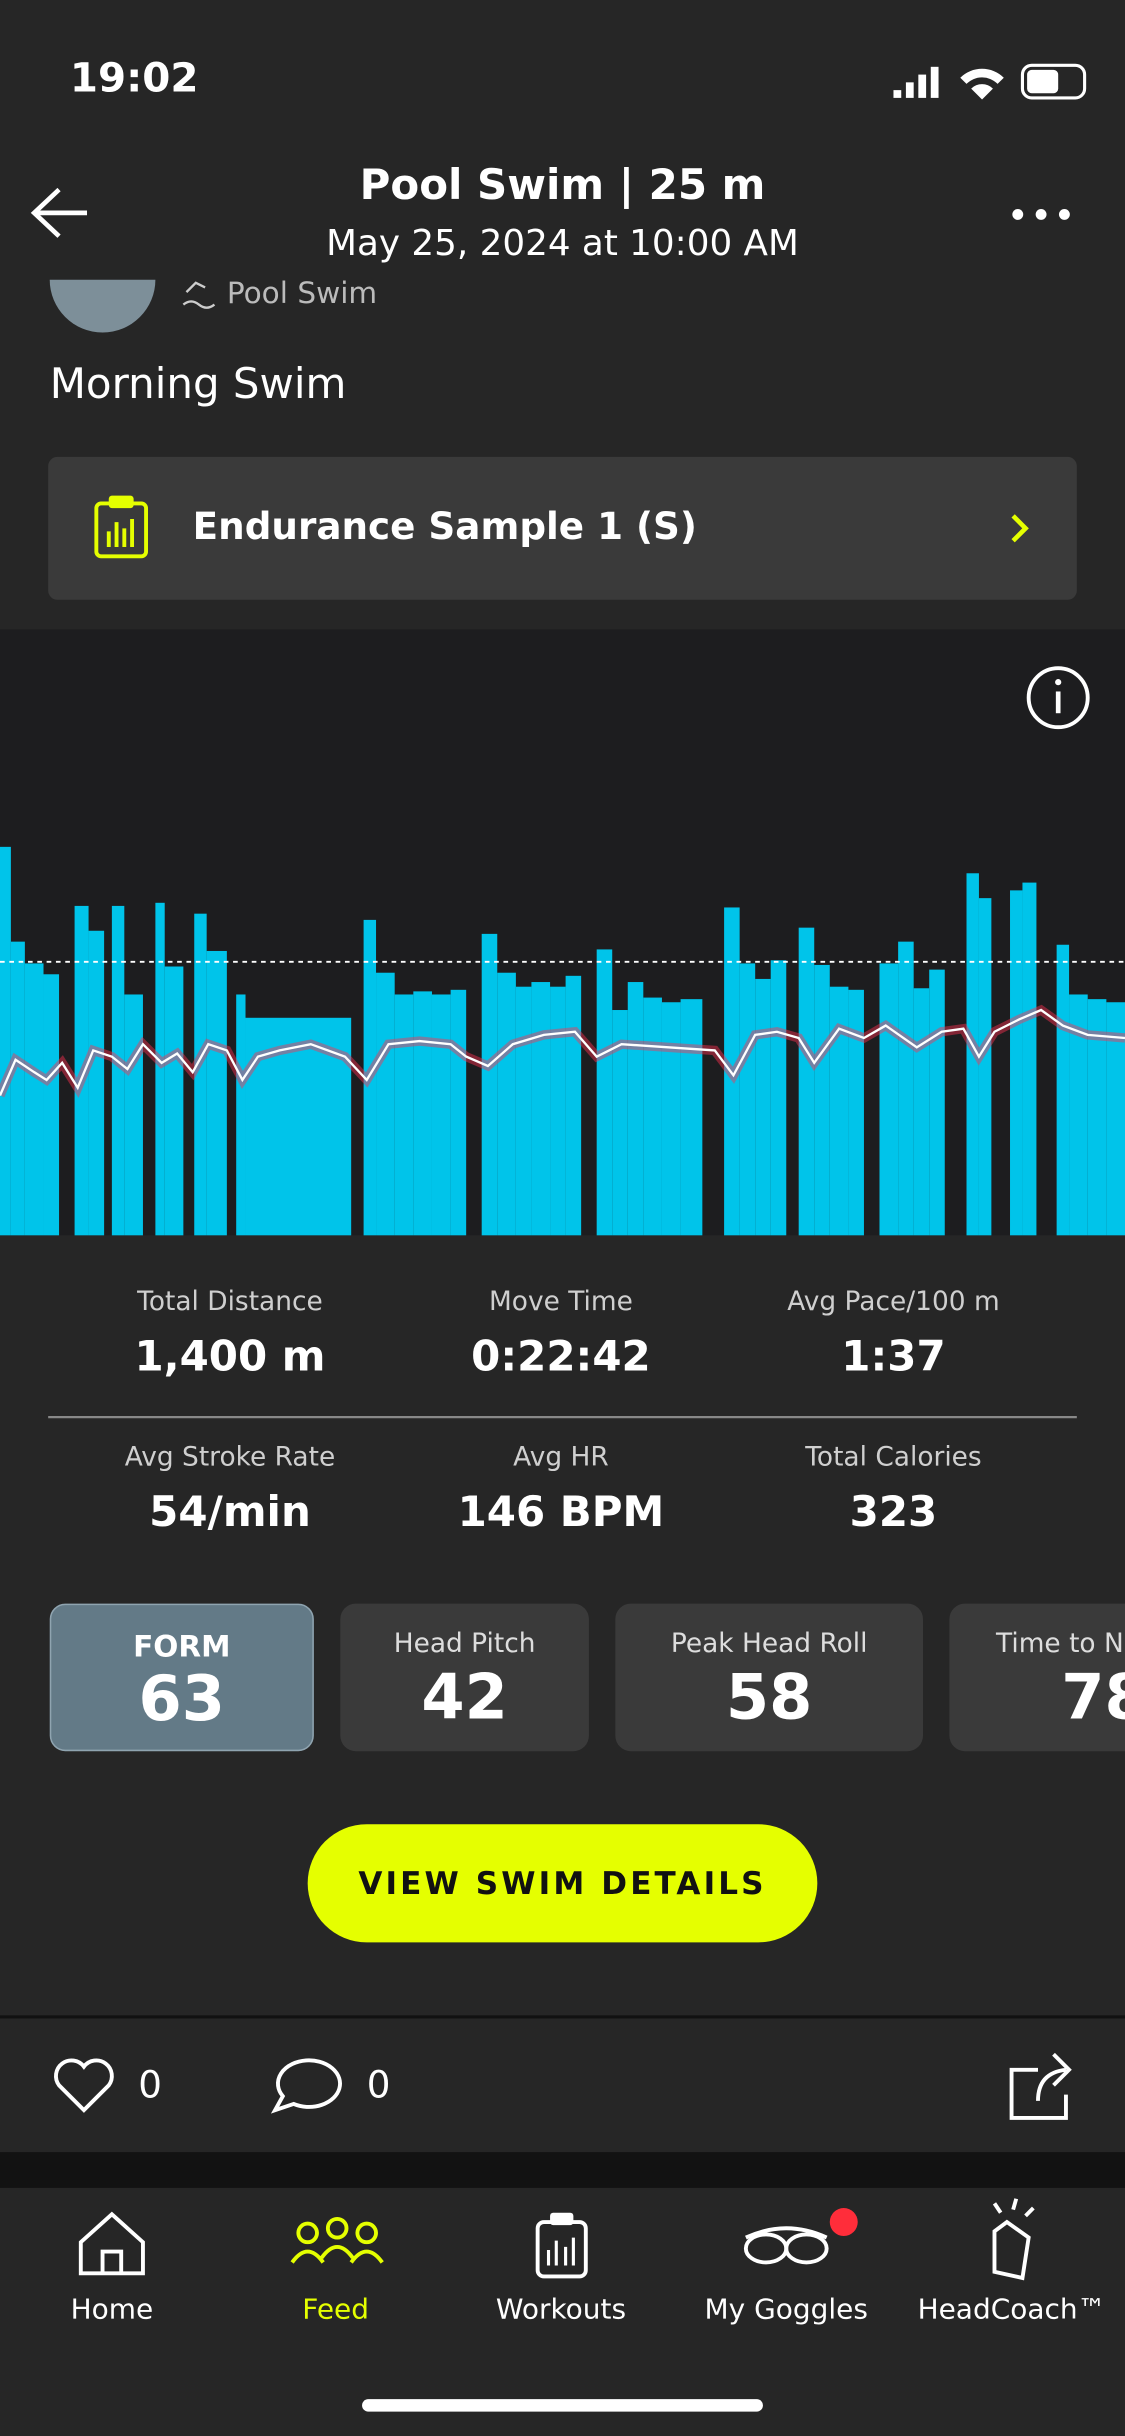 The image size is (1125, 2436). I want to click on button-label: VIEW SWIM DETAILS, so click(562, 1883).